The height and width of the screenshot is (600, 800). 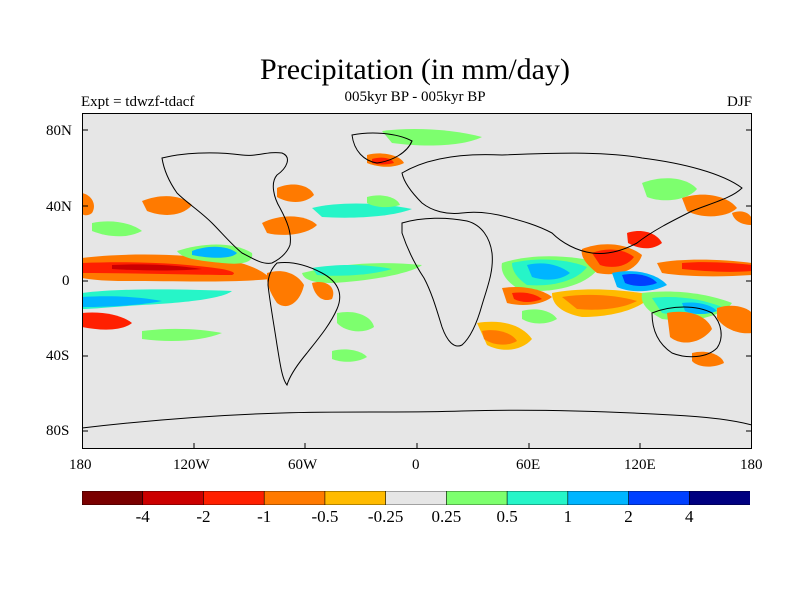 I want to click on colorbar-level-label: 0.25, so click(x=446, y=516).